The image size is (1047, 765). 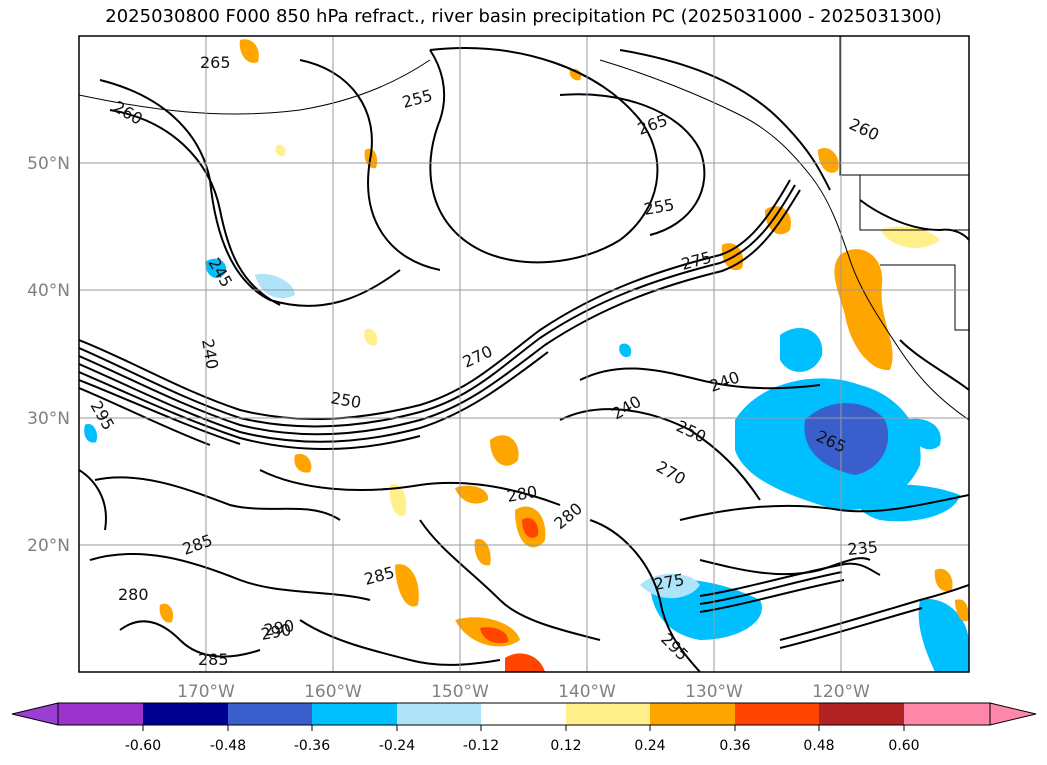 I want to click on contour-label: 265, so click(x=215, y=62).